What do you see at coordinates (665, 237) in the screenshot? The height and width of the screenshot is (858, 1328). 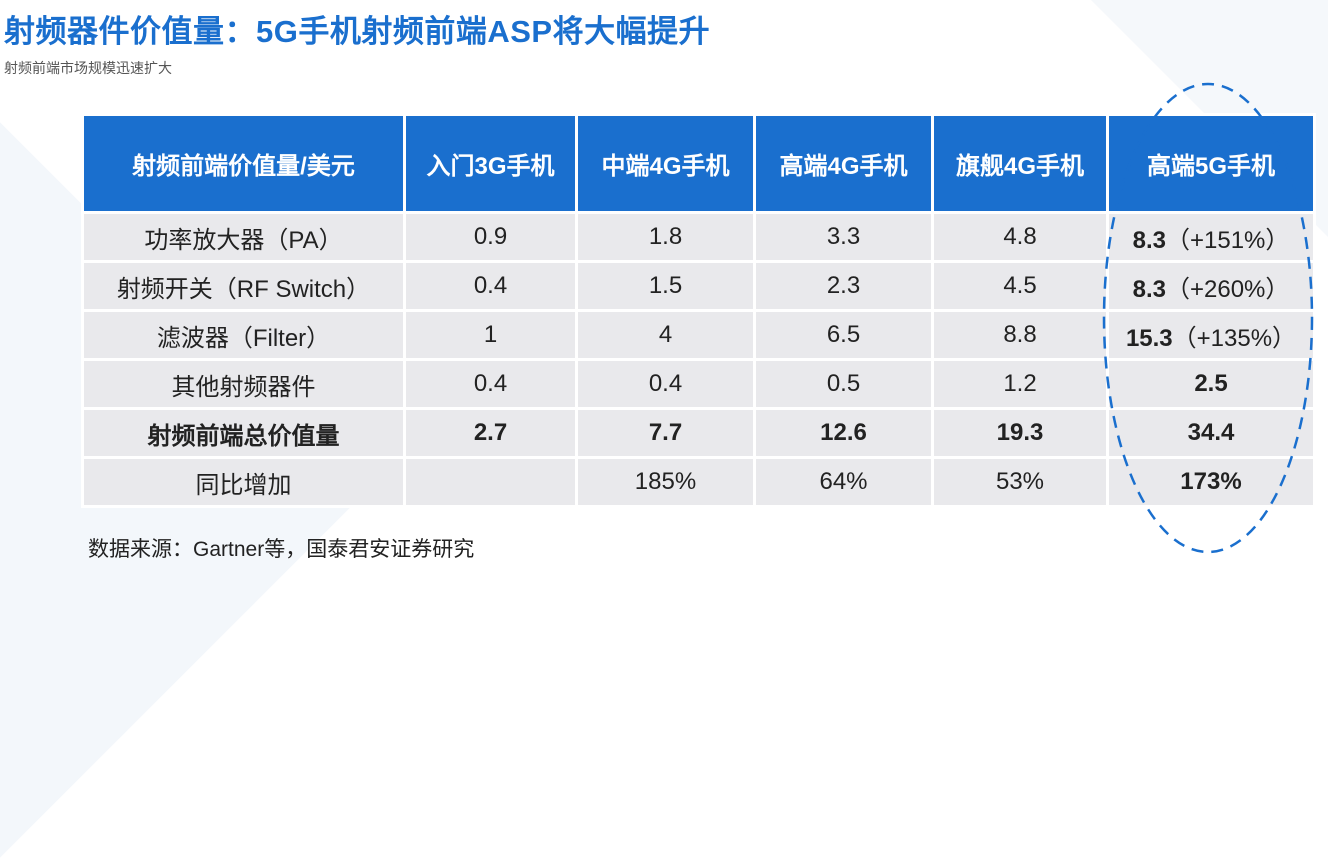 I see `table-cell: 1.8` at bounding box center [665, 237].